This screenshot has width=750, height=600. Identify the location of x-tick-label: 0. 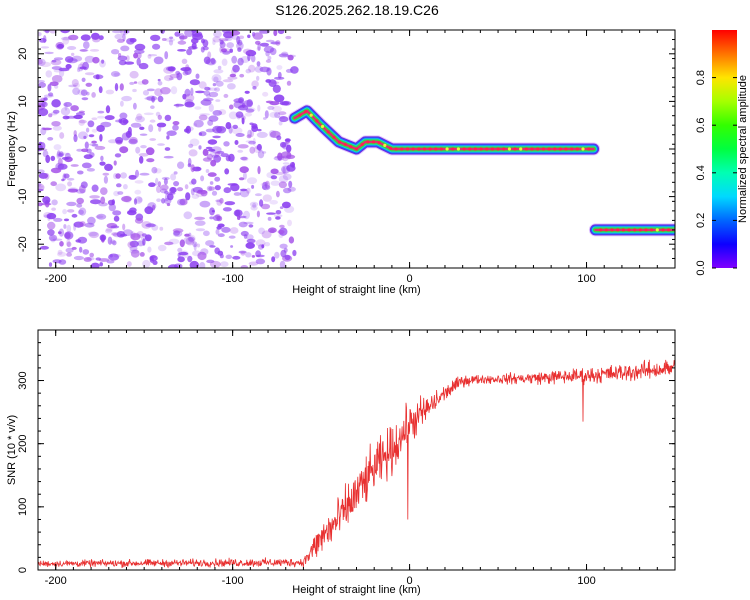
(410, 279).